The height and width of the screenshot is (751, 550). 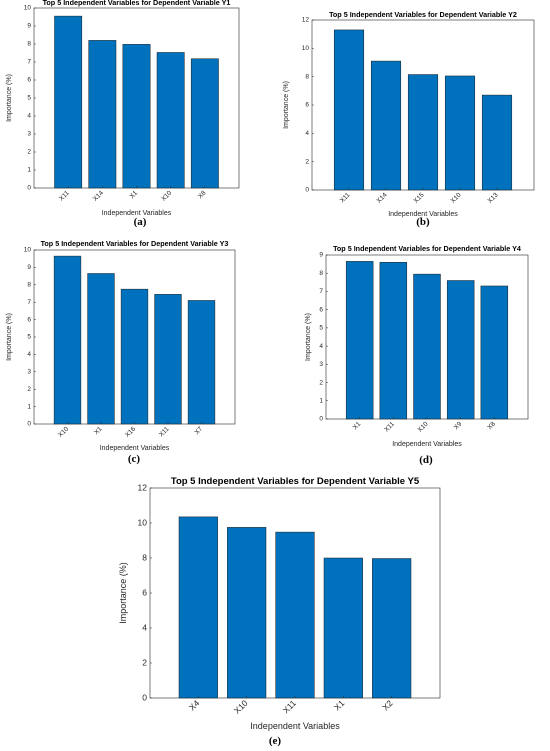 What do you see at coordinates (140, 222) in the screenshot?
I see `panel-label-a: (a)` at bounding box center [140, 222].